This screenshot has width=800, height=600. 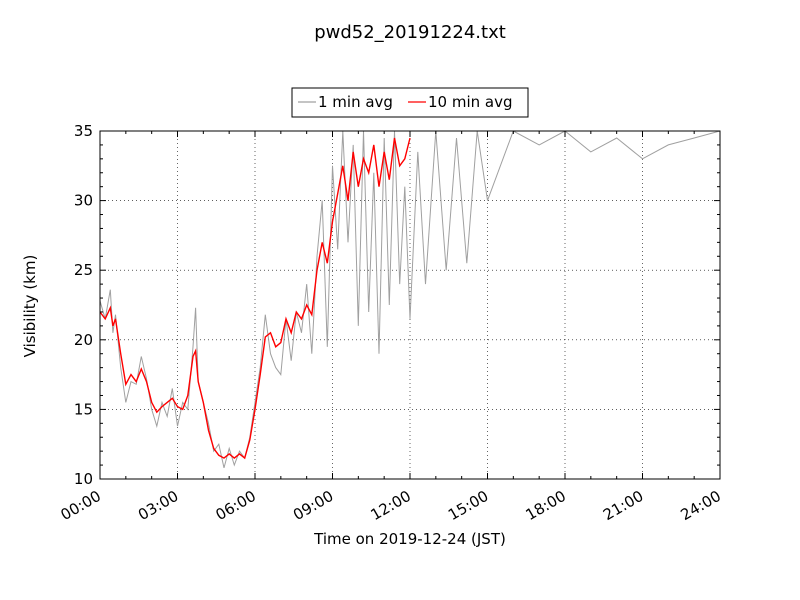 What do you see at coordinates (81, 505) in the screenshot?
I see `x-tick-label: 00:00` at bounding box center [81, 505].